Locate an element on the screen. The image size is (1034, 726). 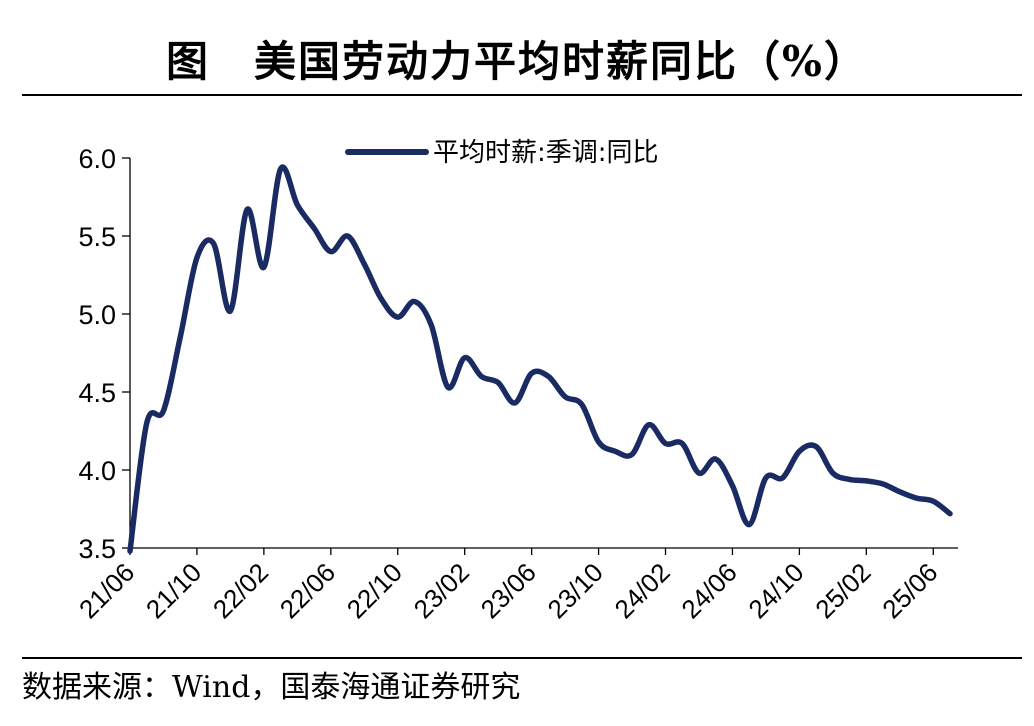
x-tick-label: 22/10 is located at coordinates (374, 590).